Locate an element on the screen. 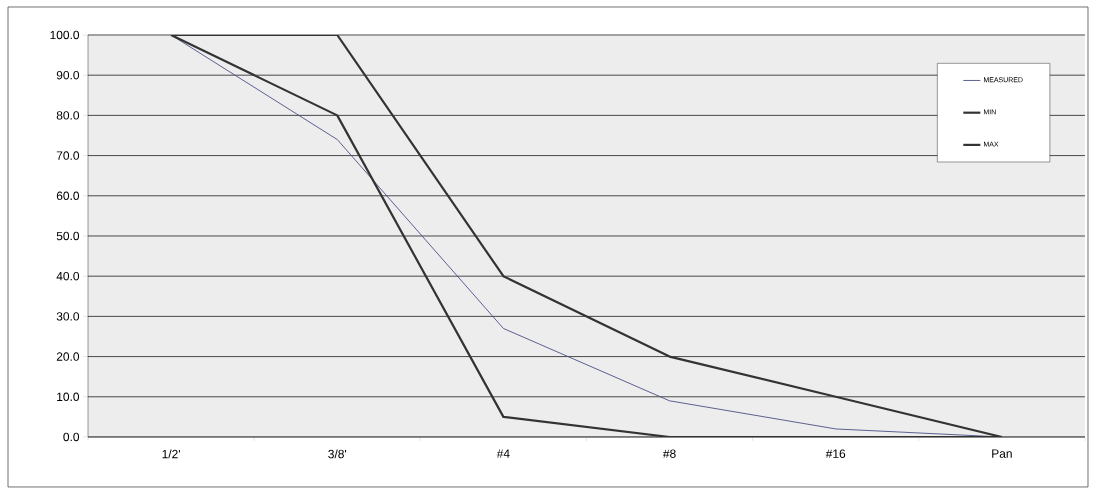  y-tick-label: 0.0 is located at coordinates (71, 437).